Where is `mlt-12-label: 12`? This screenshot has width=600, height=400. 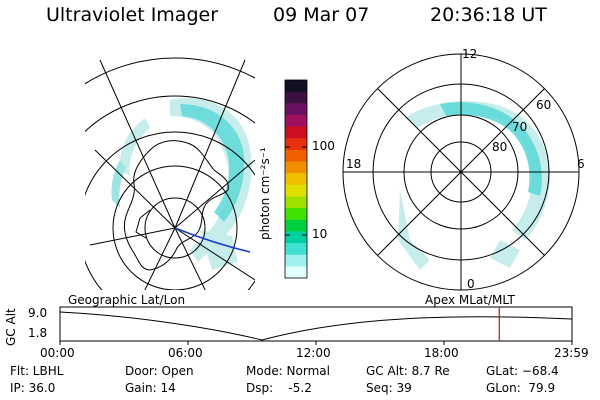 mlt-12-label: 12 is located at coordinates (470, 54).